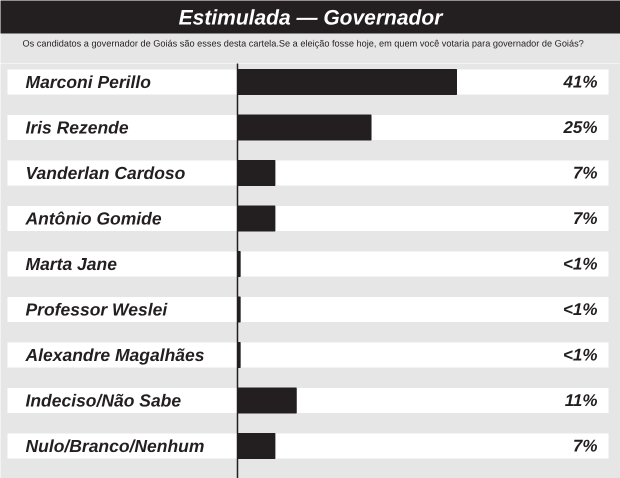  What do you see at coordinates (311, 18) in the screenshot?
I see `chart-title: Estimulada — Governador` at bounding box center [311, 18].